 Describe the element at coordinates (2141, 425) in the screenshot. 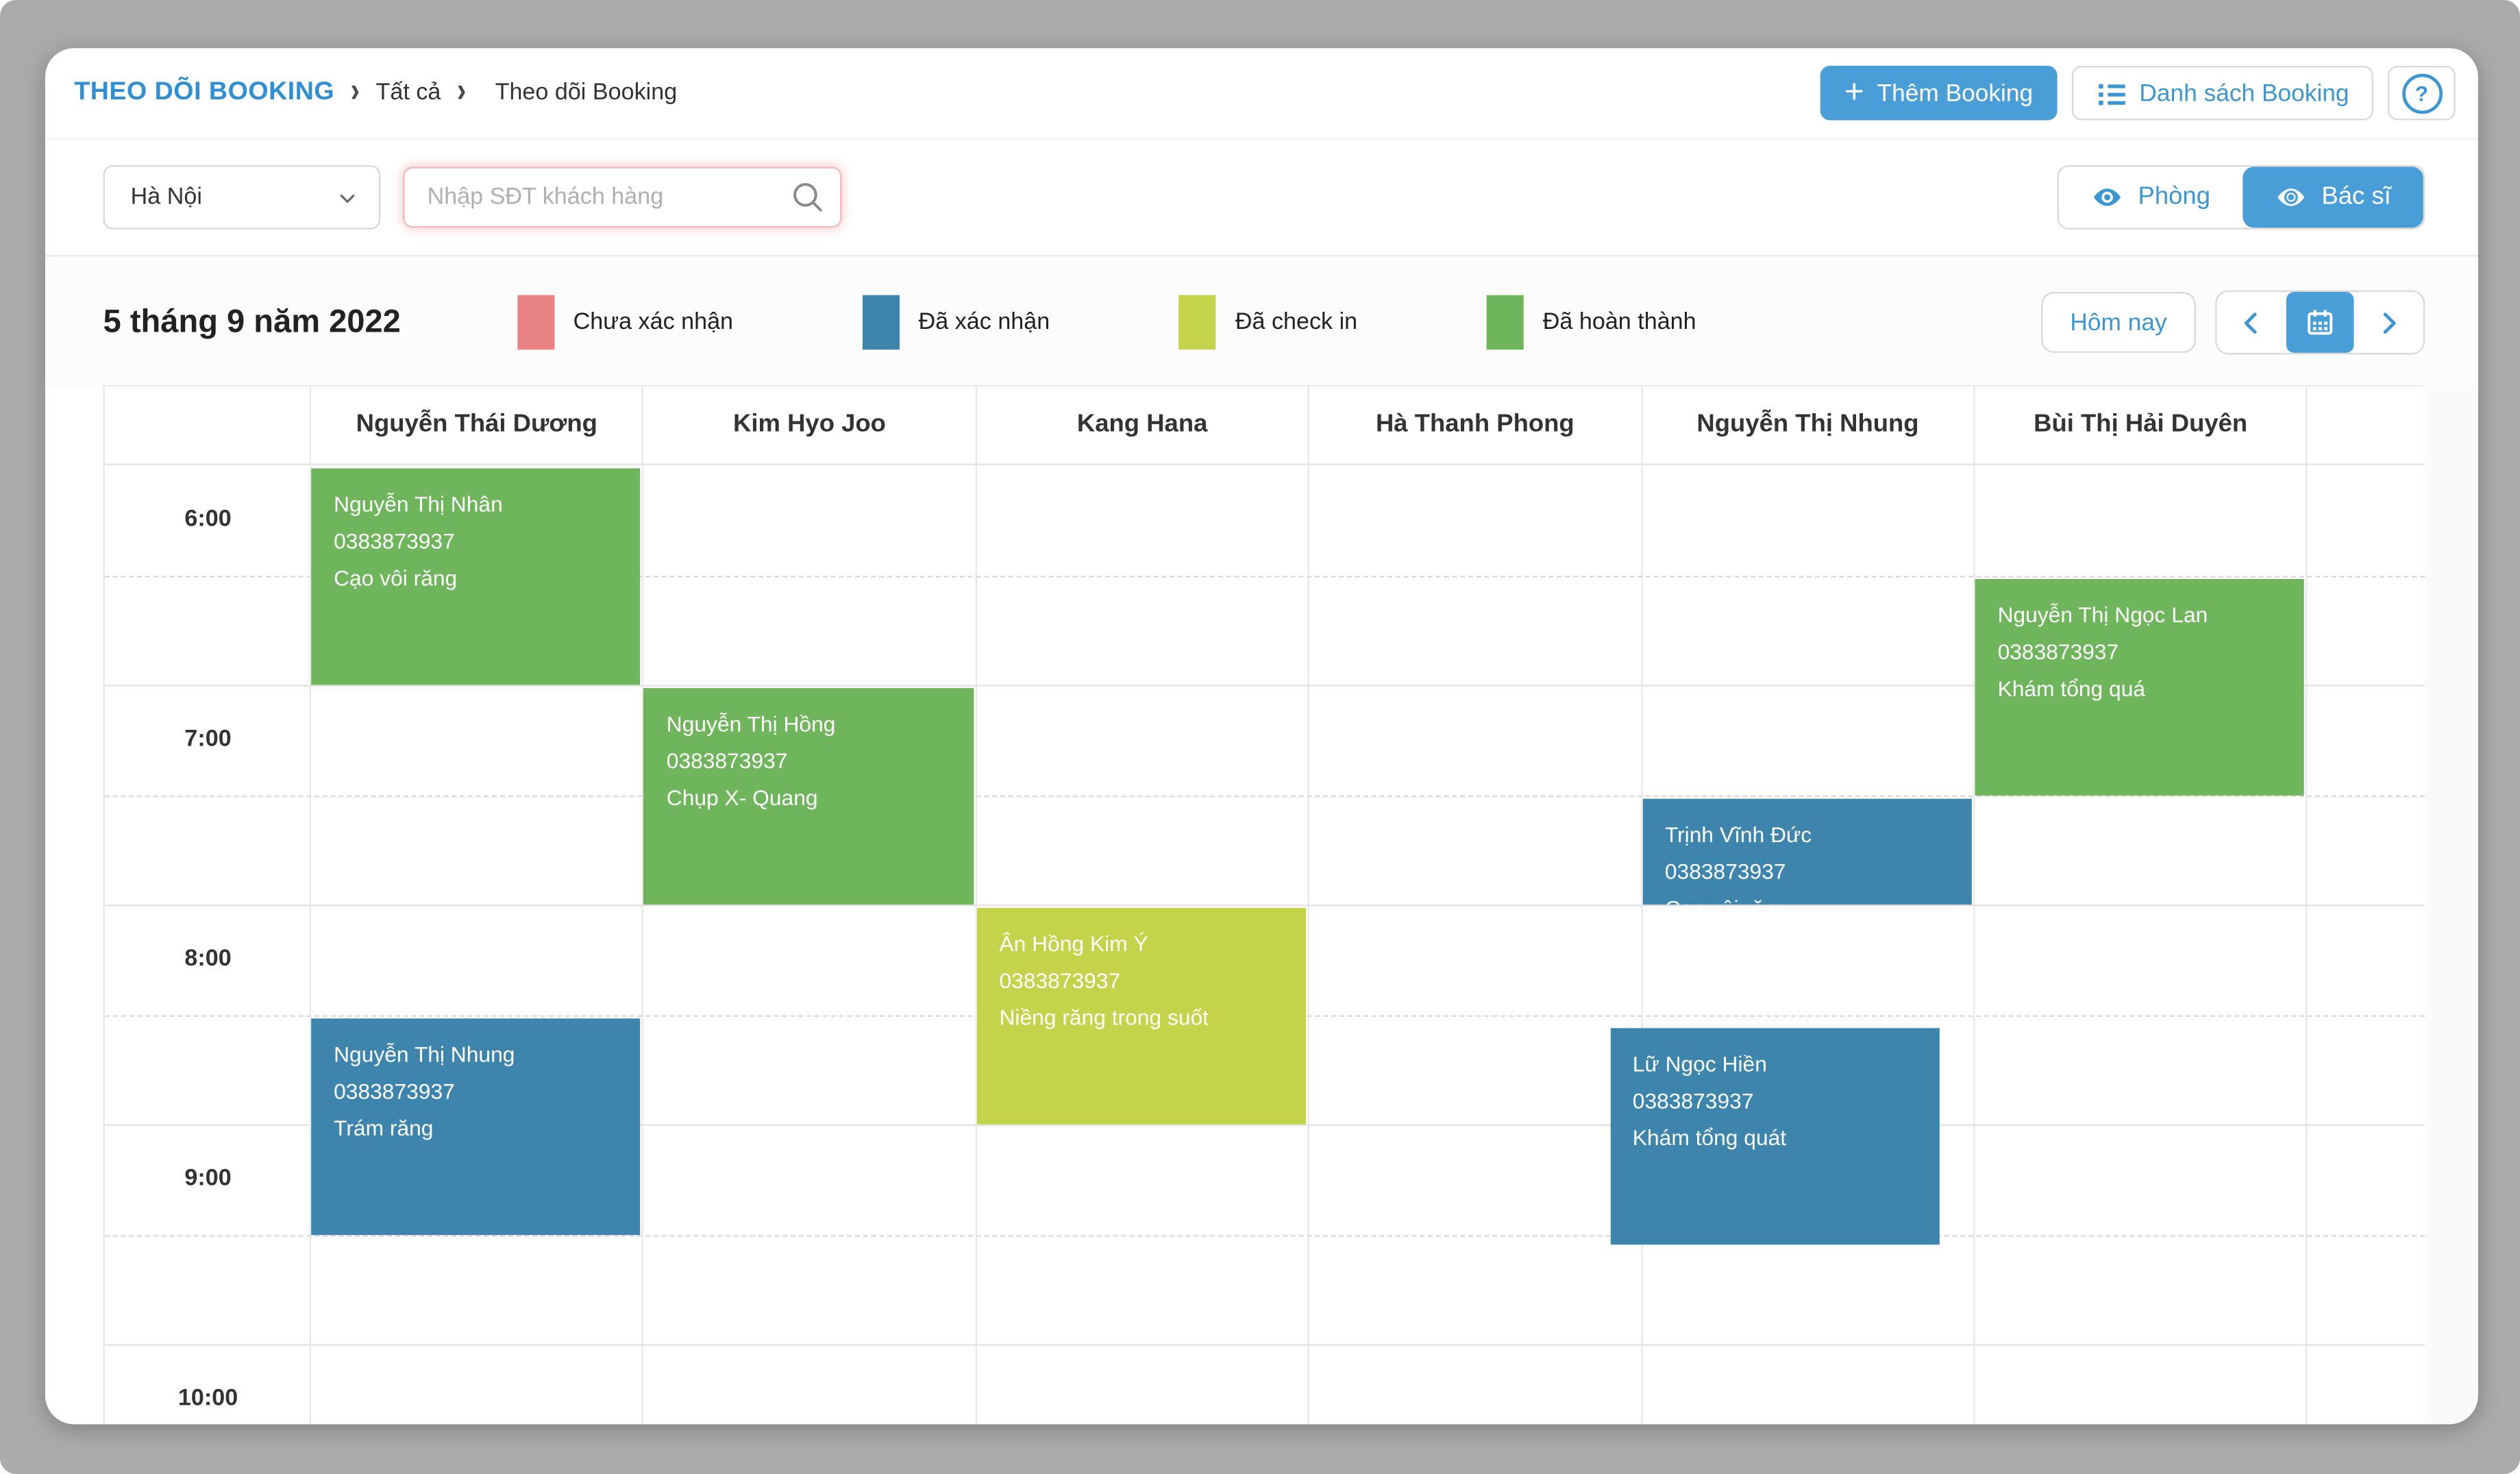

I see `doctor-column-header: Bùi Thị Hải Duyên` at that location.